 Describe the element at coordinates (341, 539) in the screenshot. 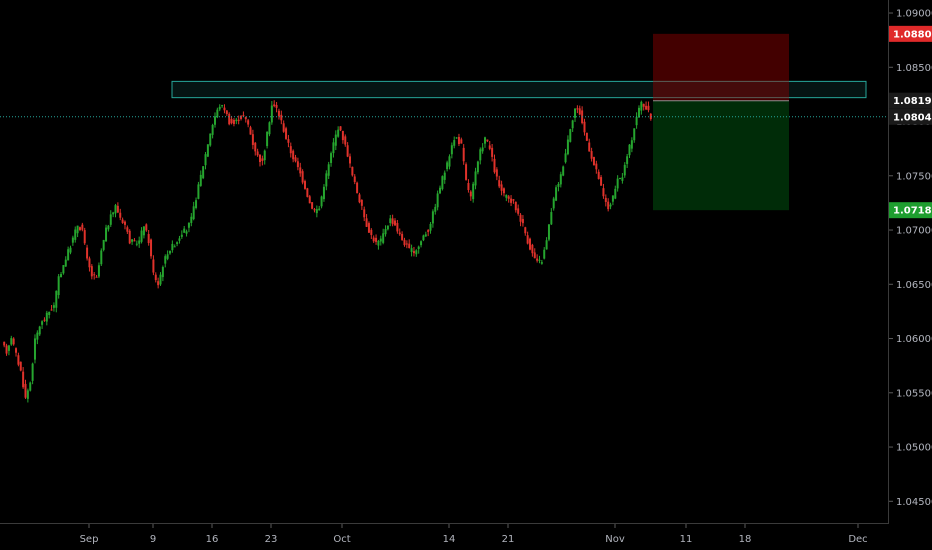

I see `x-tick-label: Oct` at that location.